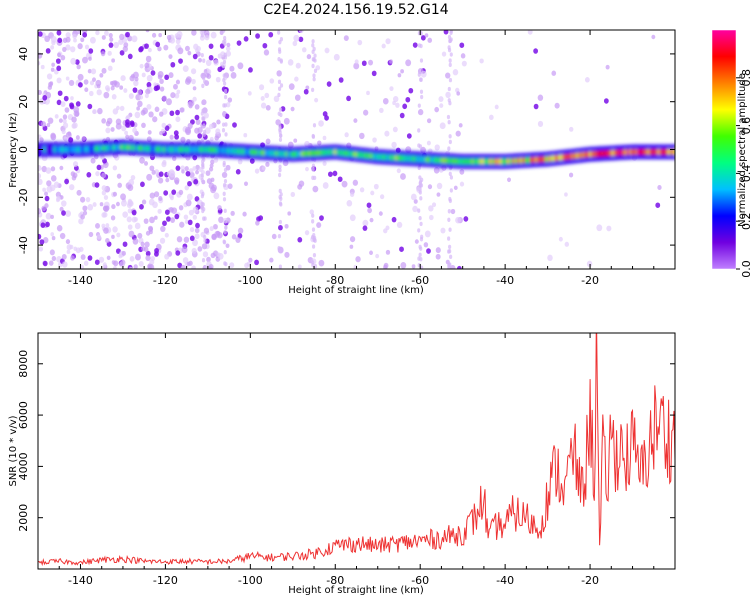 The width and height of the screenshot is (750, 600). I want to click on y-tick-label: 40, so click(23, 54).